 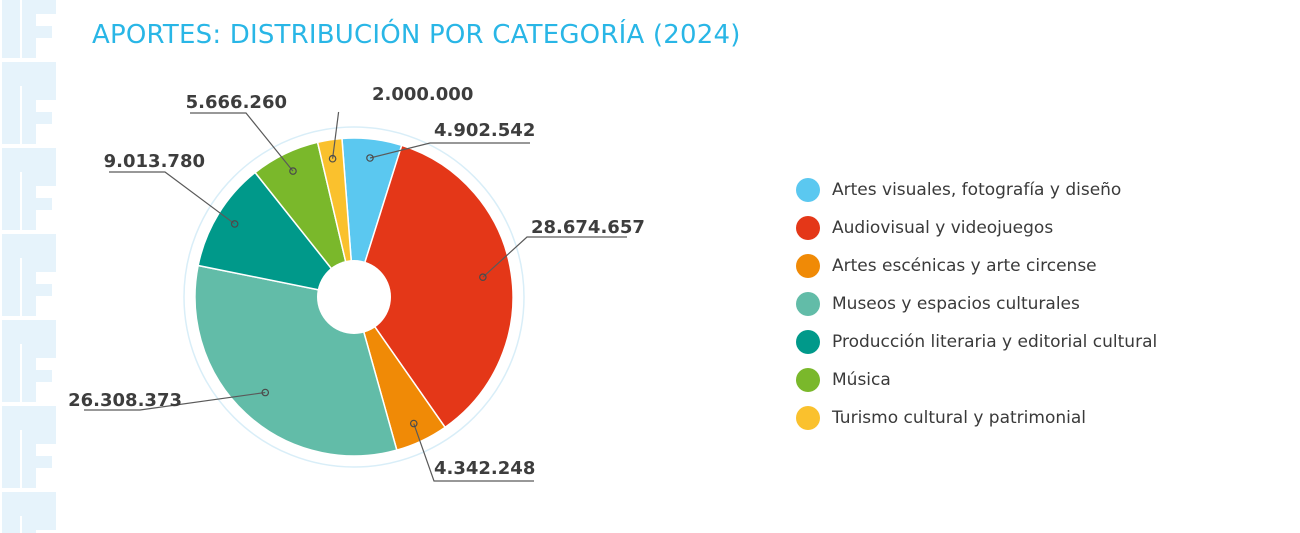 I want to click on data-label-7: 2.000.000, so click(x=422, y=94).